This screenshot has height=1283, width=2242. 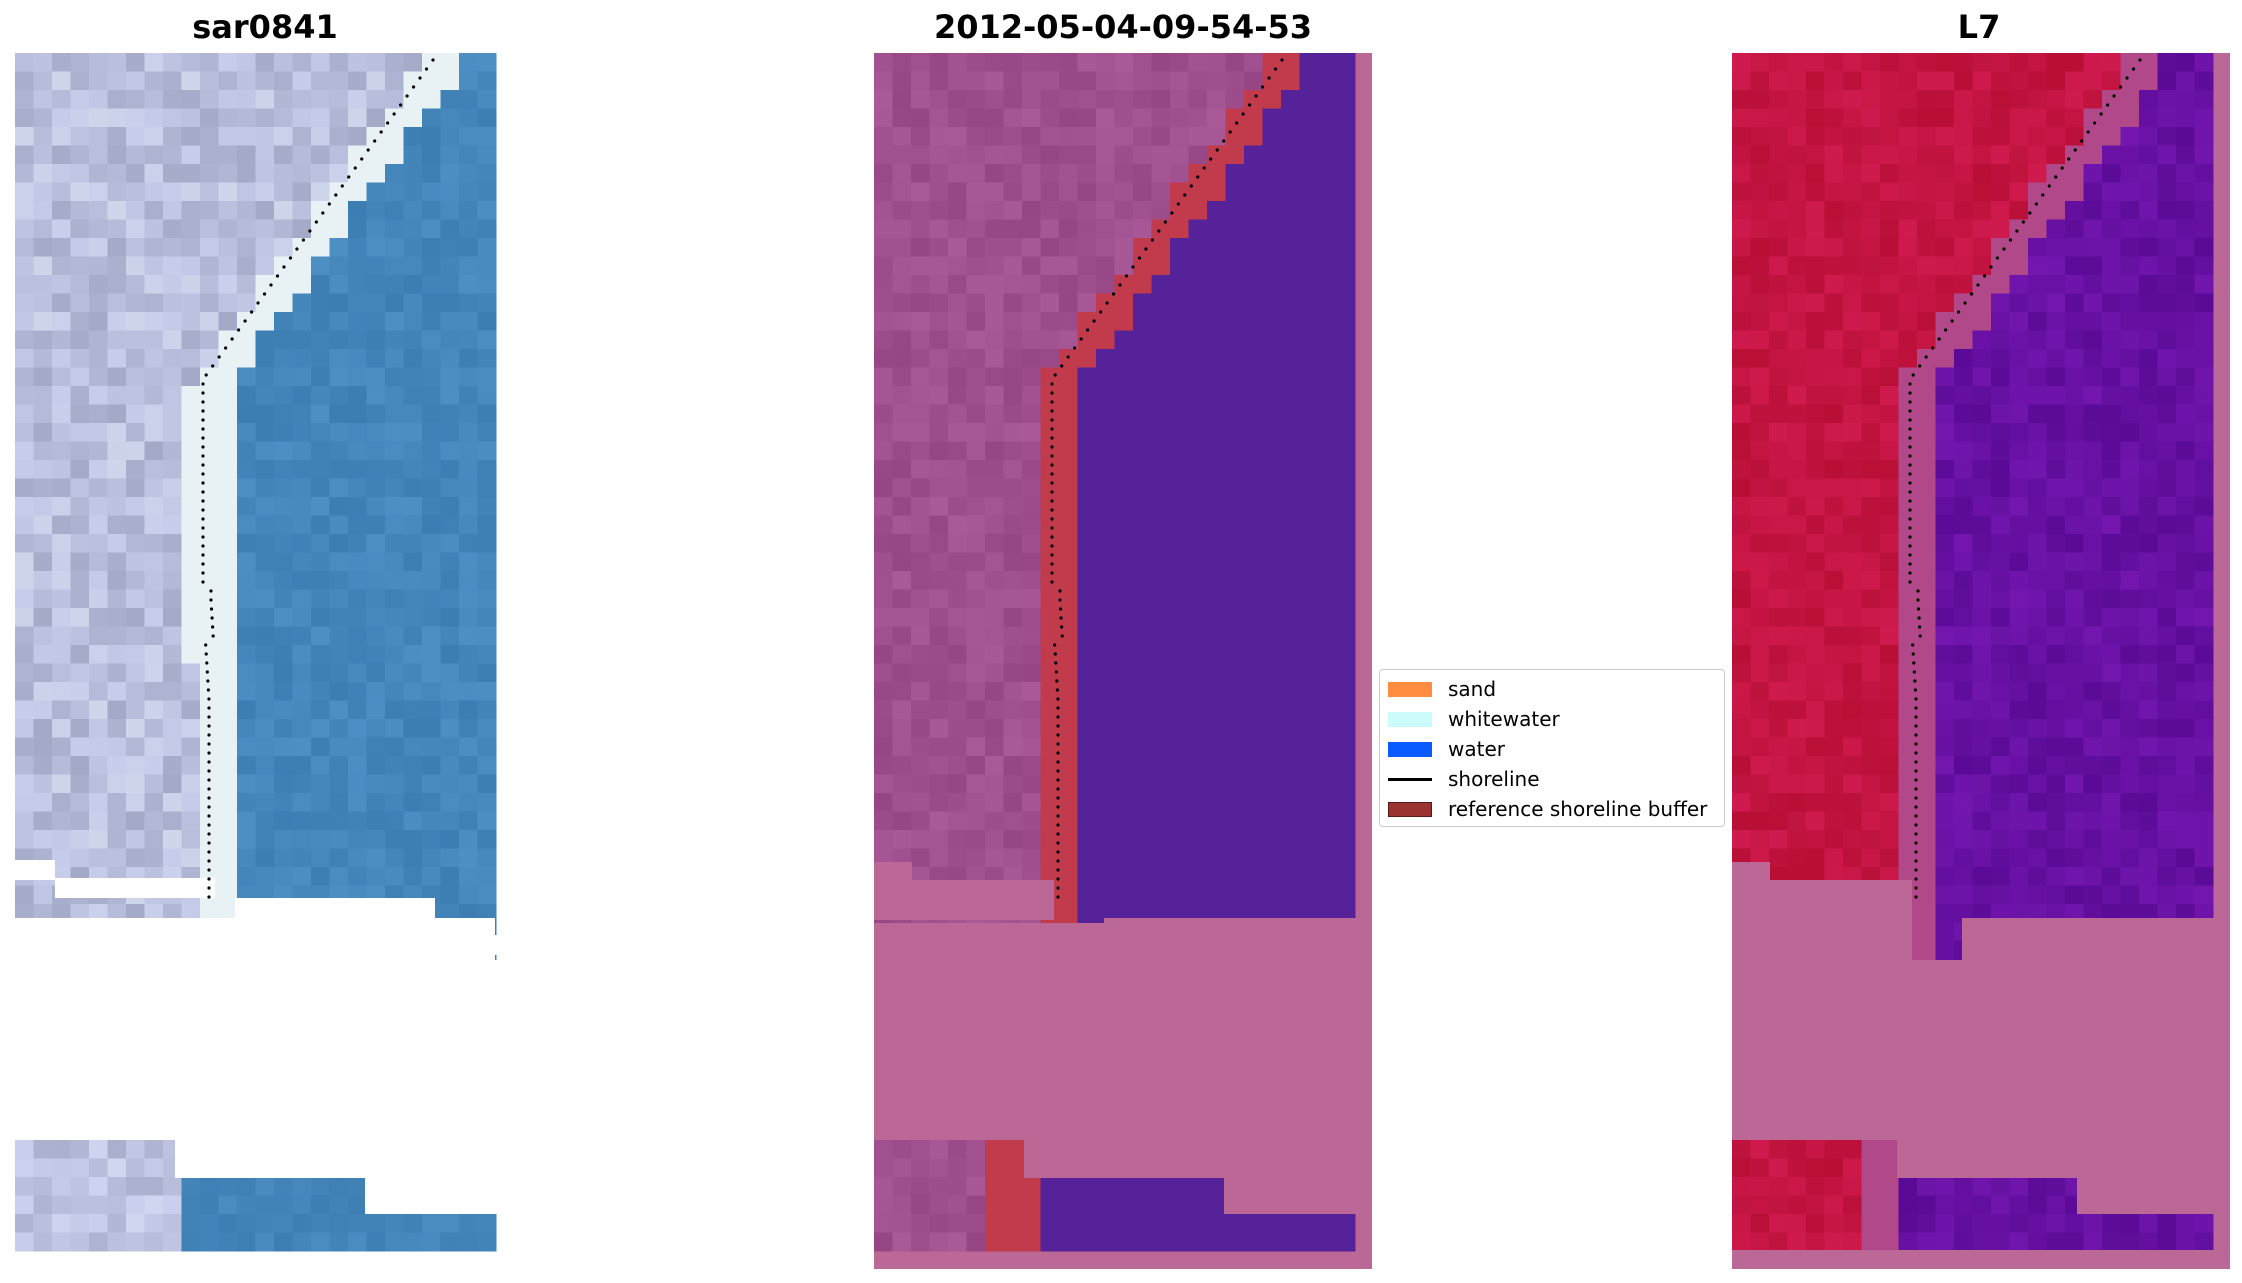 What do you see at coordinates (1474, 719) in the screenshot?
I see `legend-item-whitewater: whitewater` at bounding box center [1474, 719].